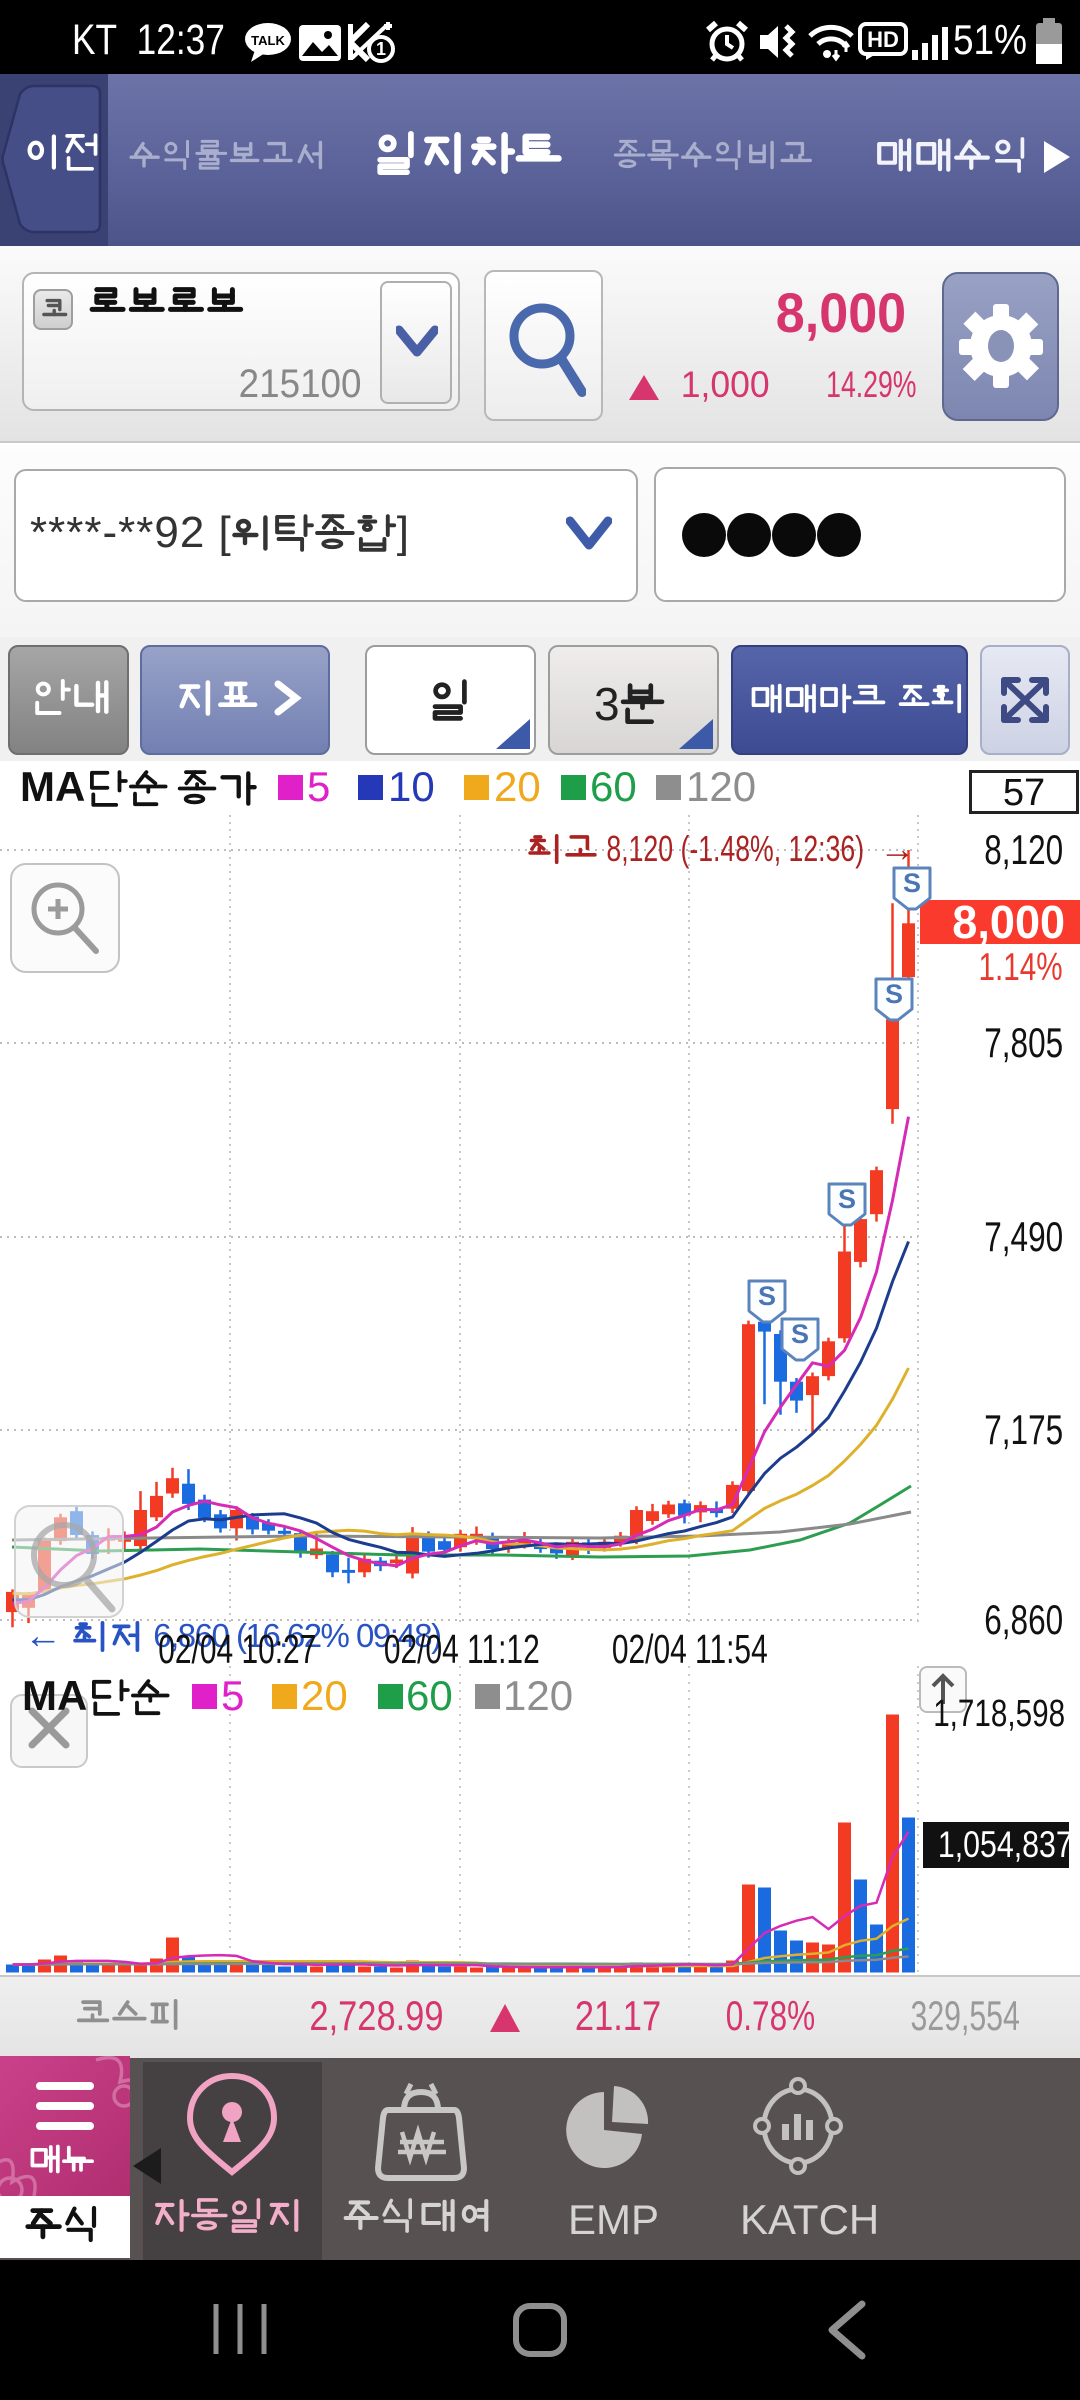  Describe the element at coordinates (381, 49) in the screenshot. I see `svg-text: 1` at that location.